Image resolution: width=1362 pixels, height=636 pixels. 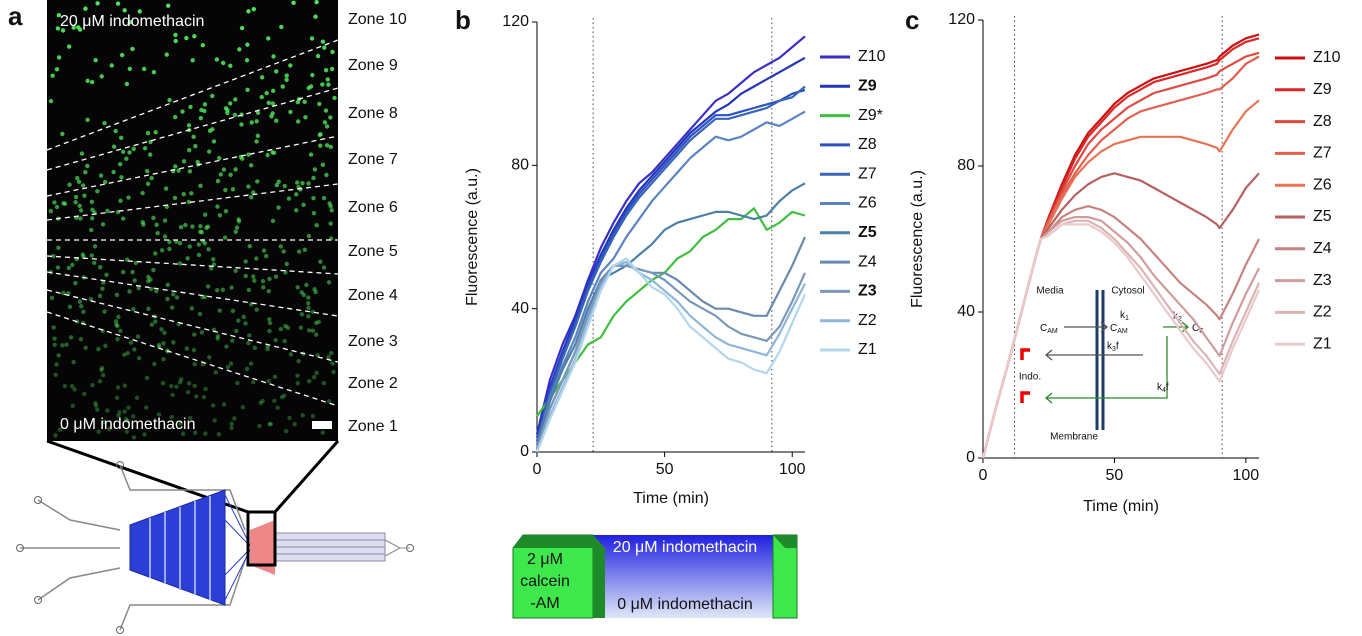 What do you see at coordinates (1124, 316) in the screenshot?
I see `model-term: k1` at bounding box center [1124, 316].